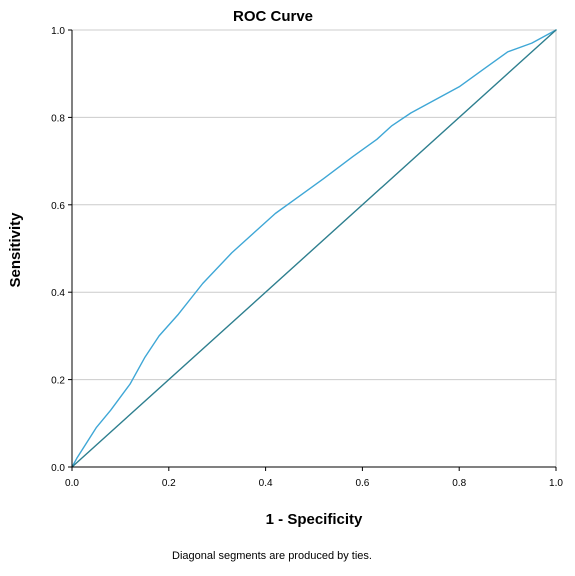 This screenshot has width=575, height=576. What do you see at coordinates (58, 206) in the screenshot?
I see `y-tick-label-3: 0.6` at bounding box center [58, 206].